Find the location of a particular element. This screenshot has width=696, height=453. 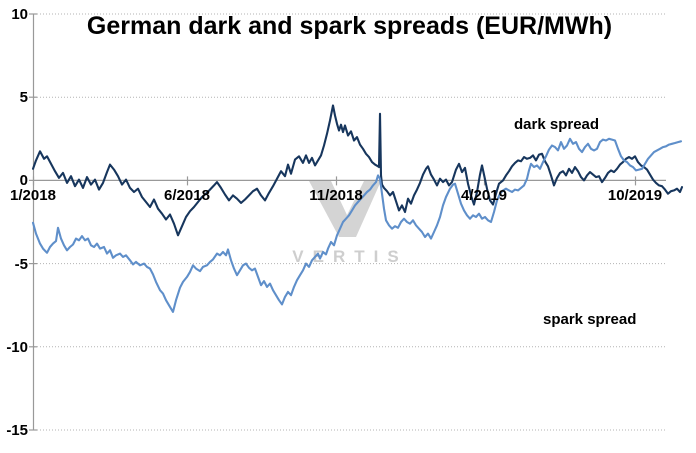

x-tick-label: 6/2018 is located at coordinates (187, 195).